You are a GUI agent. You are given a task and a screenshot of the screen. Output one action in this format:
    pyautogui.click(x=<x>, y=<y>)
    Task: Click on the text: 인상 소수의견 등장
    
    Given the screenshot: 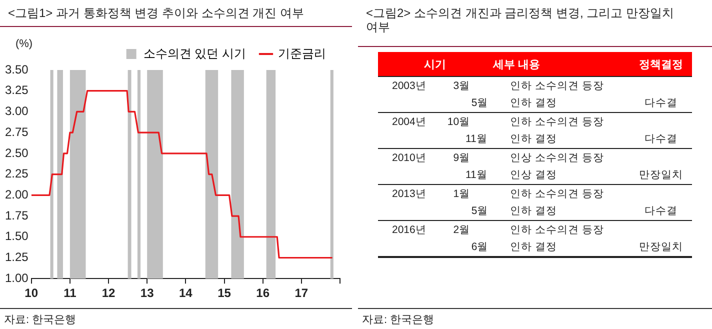 What is the action you would take?
    pyautogui.click(x=557, y=158)
    